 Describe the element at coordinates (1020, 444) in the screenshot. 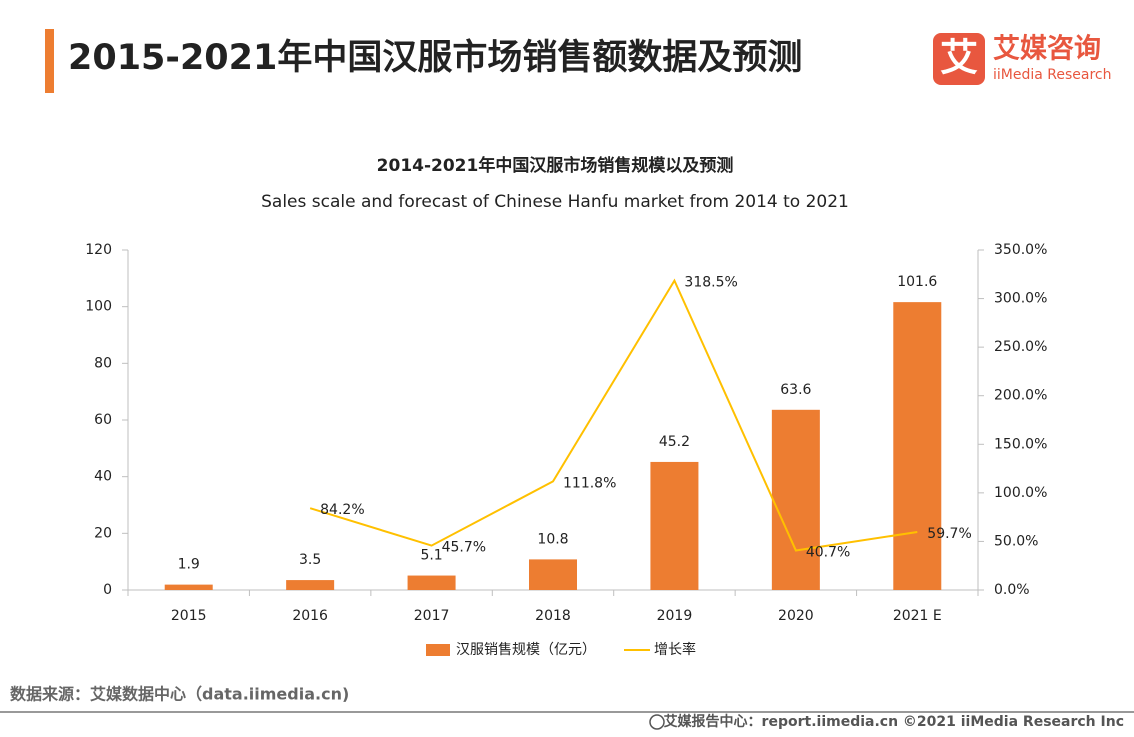

I see `y2-tick-label: 150.0%` at that location.